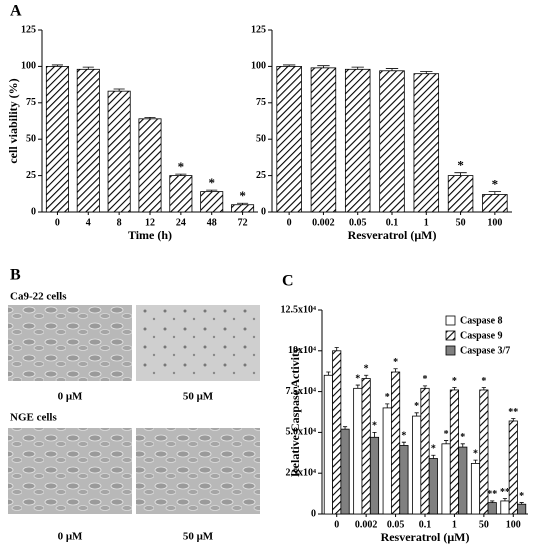 This screenshot has height=555, width=534. Describe the element at coordinates (481, 320) in the screenshot. I see `legend-label: Caspase 8` at that location.